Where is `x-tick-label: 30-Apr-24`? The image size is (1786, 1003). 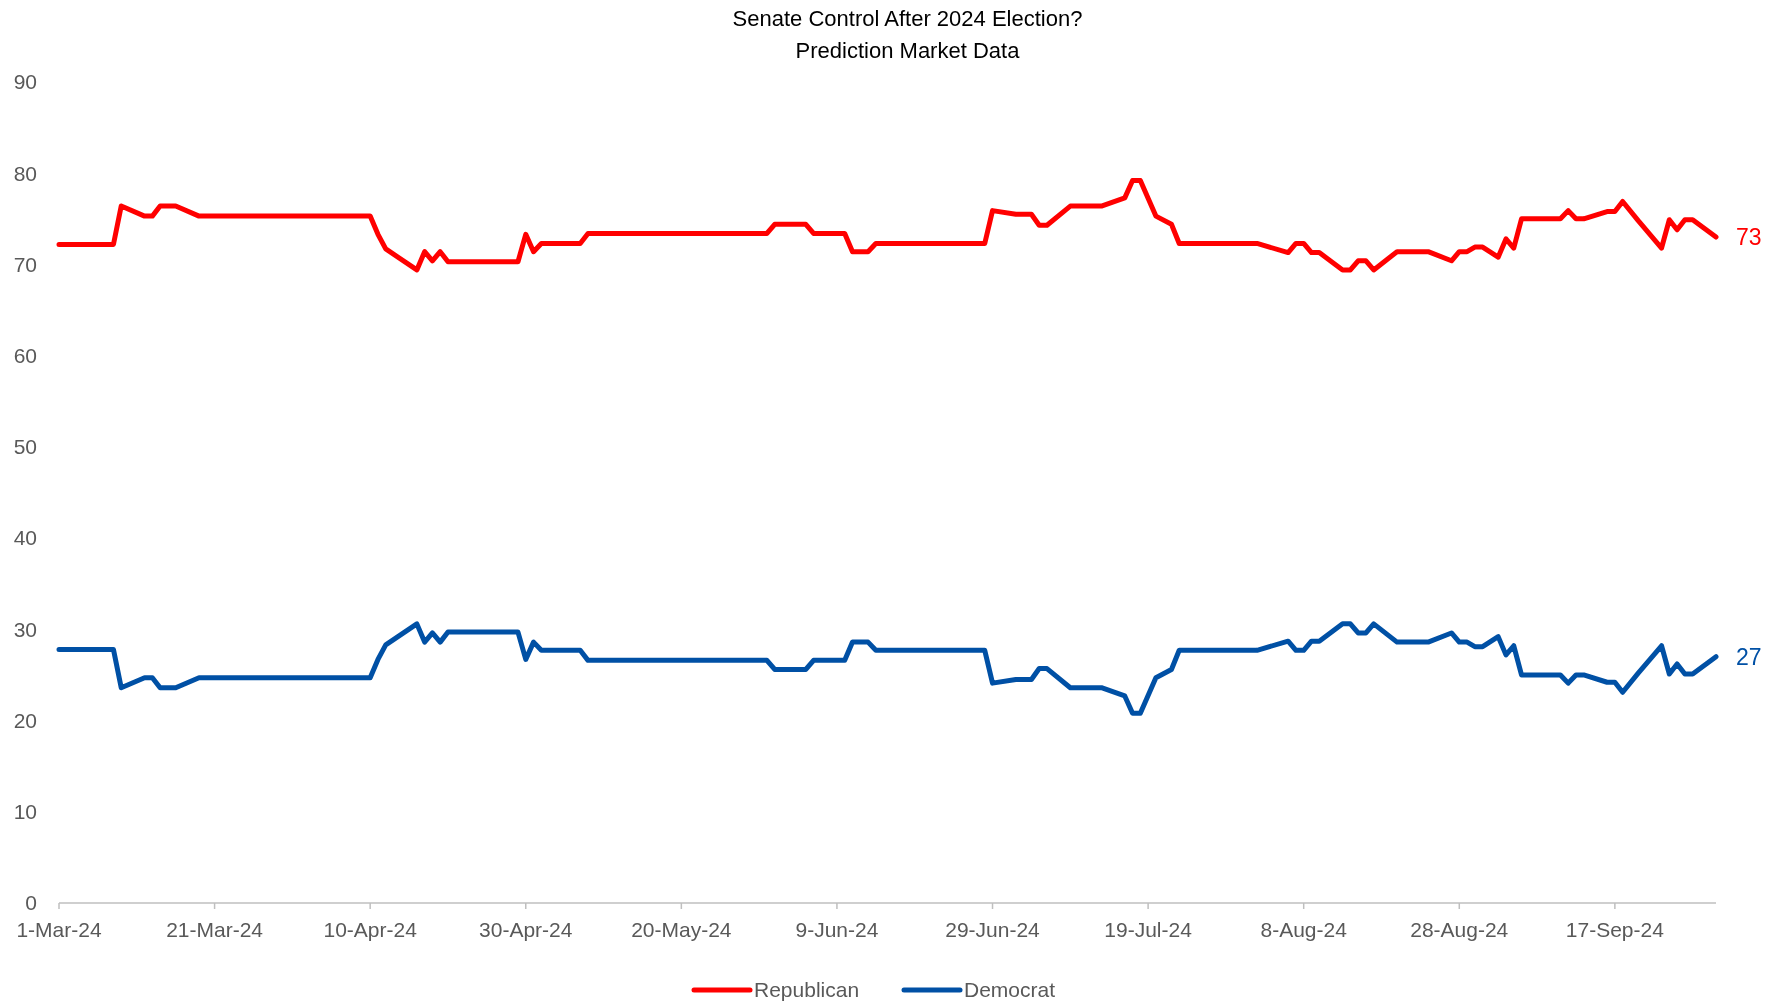 x-tick-label: 30-Apr-24 is located at coordinates (526, 929).